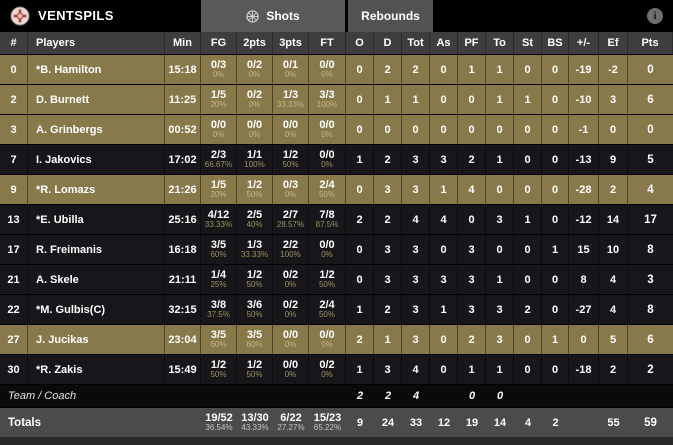  I want to click on totals-blocks: 2, so click(555, 422).